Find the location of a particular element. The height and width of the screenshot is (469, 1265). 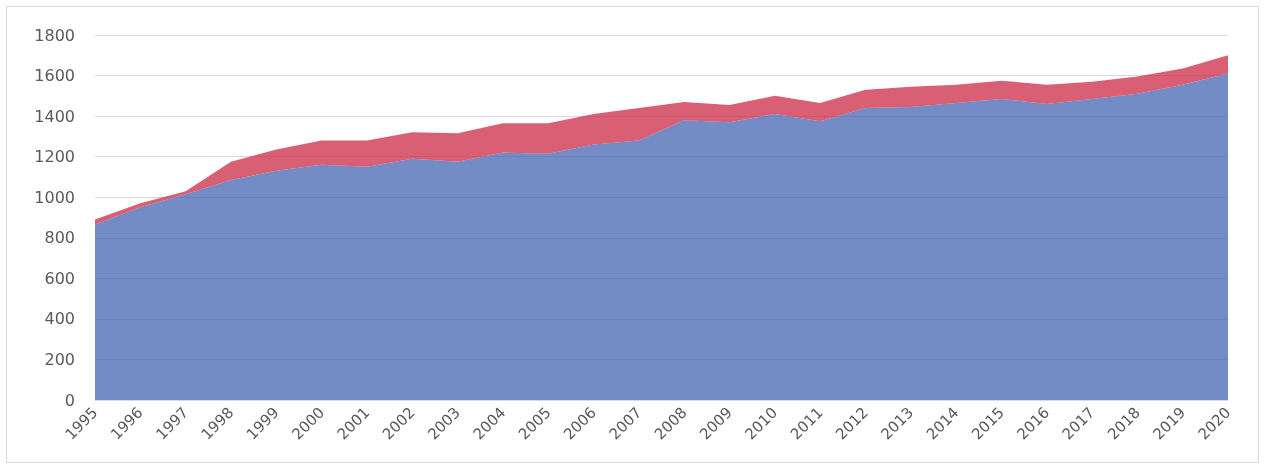

y-tick-label: 1200 is located at coordinates (54, 157).